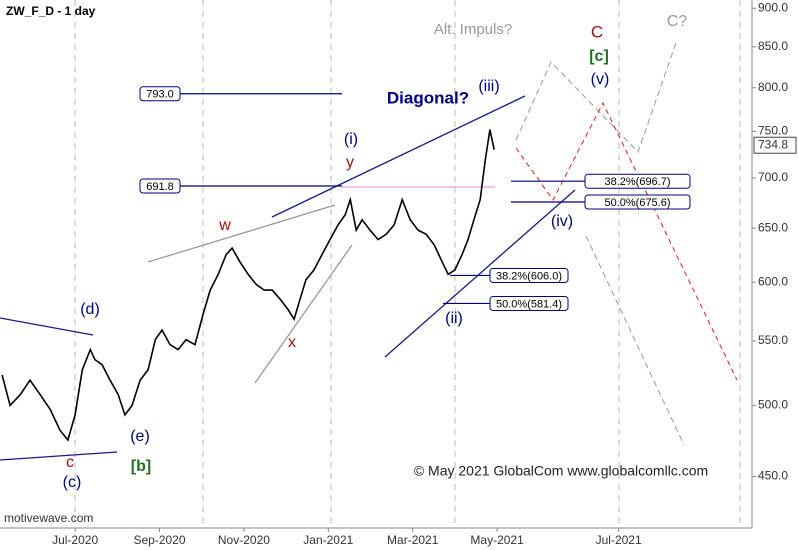 Image resolution: width=798 pixels, height=550 pixels. What do you see at coordinates (90, 309) in the screenshot?
I see `wave-label: (d)` at bounding box center [90, 309].